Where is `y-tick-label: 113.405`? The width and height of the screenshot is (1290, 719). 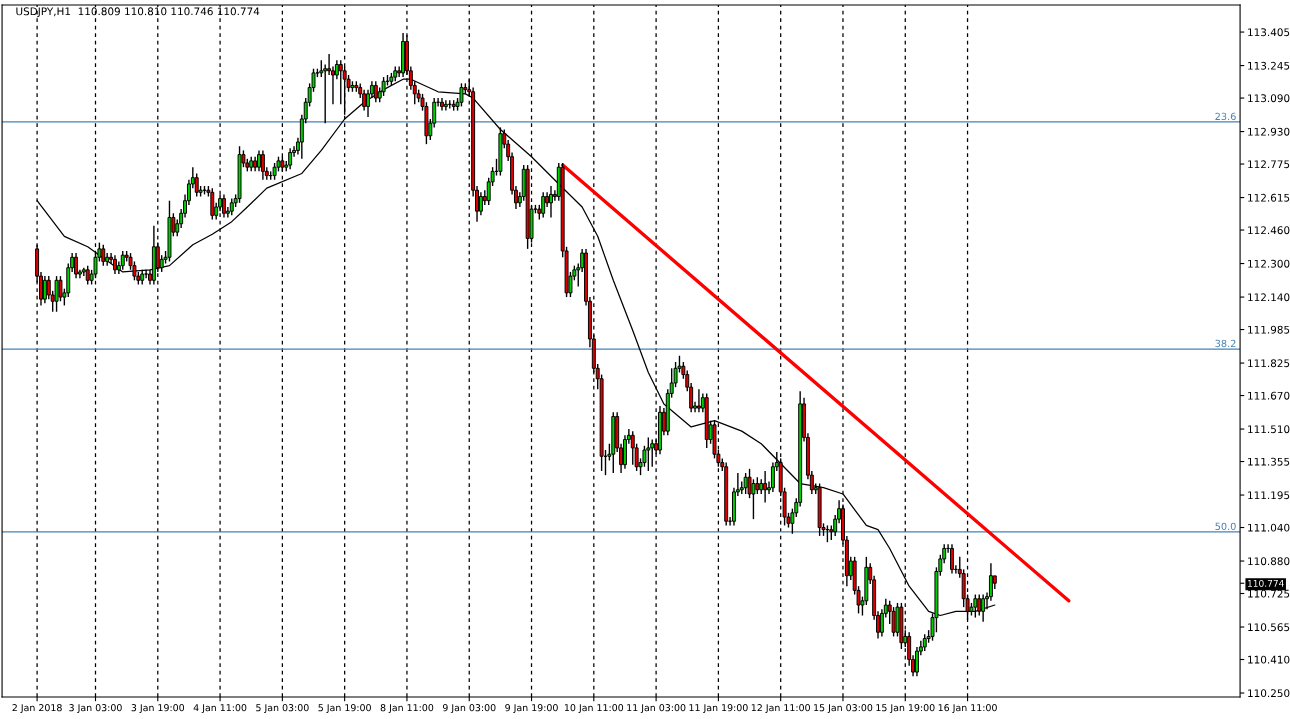
y-tick-label: 113.405 is located at coordinates (1269, 32).